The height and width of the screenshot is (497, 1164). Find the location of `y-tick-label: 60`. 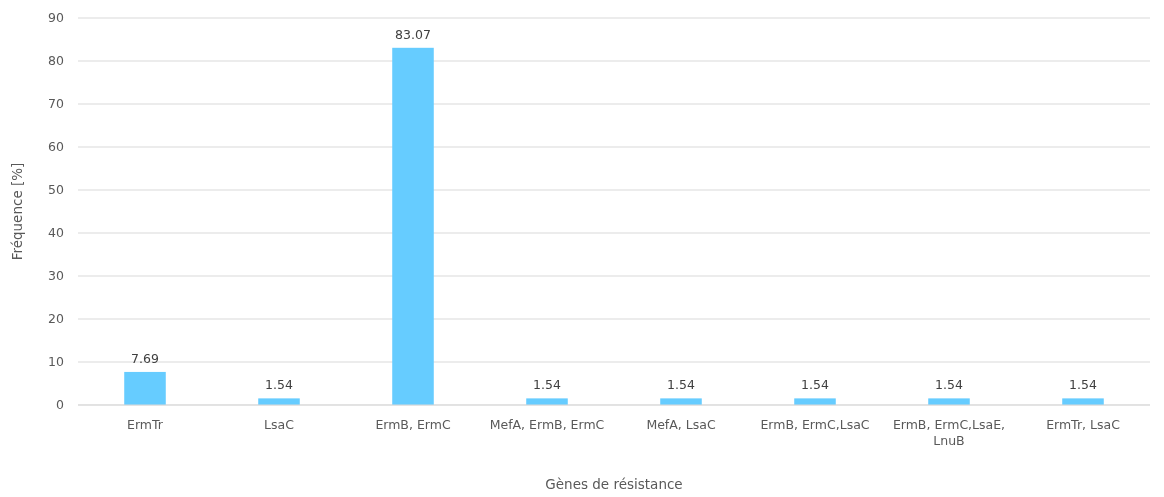

y-tick-label: 60 is located at coordinates (56, 147).